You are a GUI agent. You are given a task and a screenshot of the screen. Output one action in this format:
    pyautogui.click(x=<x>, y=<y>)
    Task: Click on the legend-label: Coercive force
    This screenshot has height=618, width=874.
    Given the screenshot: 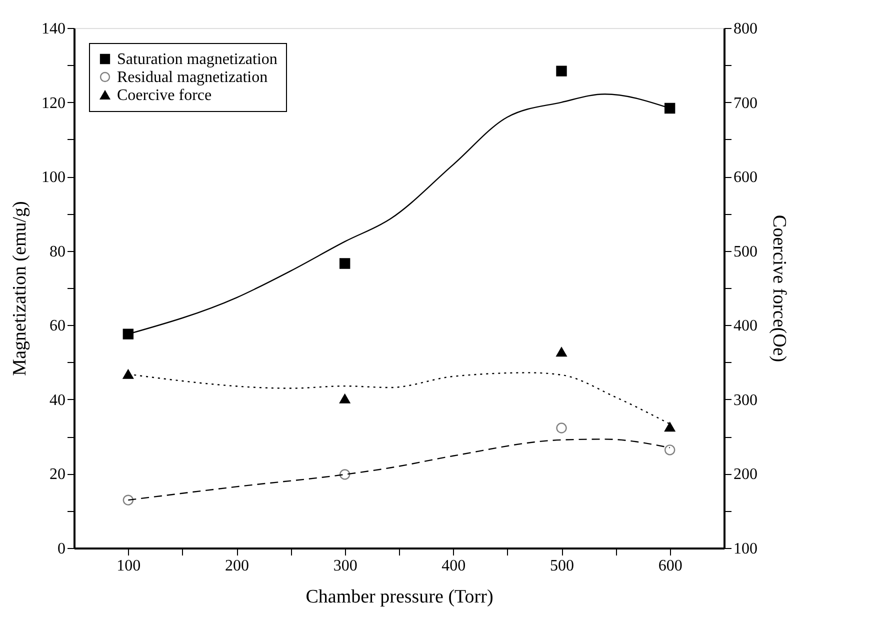 What is the action you would take?
    pyautogui.click(x=164, y=95)
    